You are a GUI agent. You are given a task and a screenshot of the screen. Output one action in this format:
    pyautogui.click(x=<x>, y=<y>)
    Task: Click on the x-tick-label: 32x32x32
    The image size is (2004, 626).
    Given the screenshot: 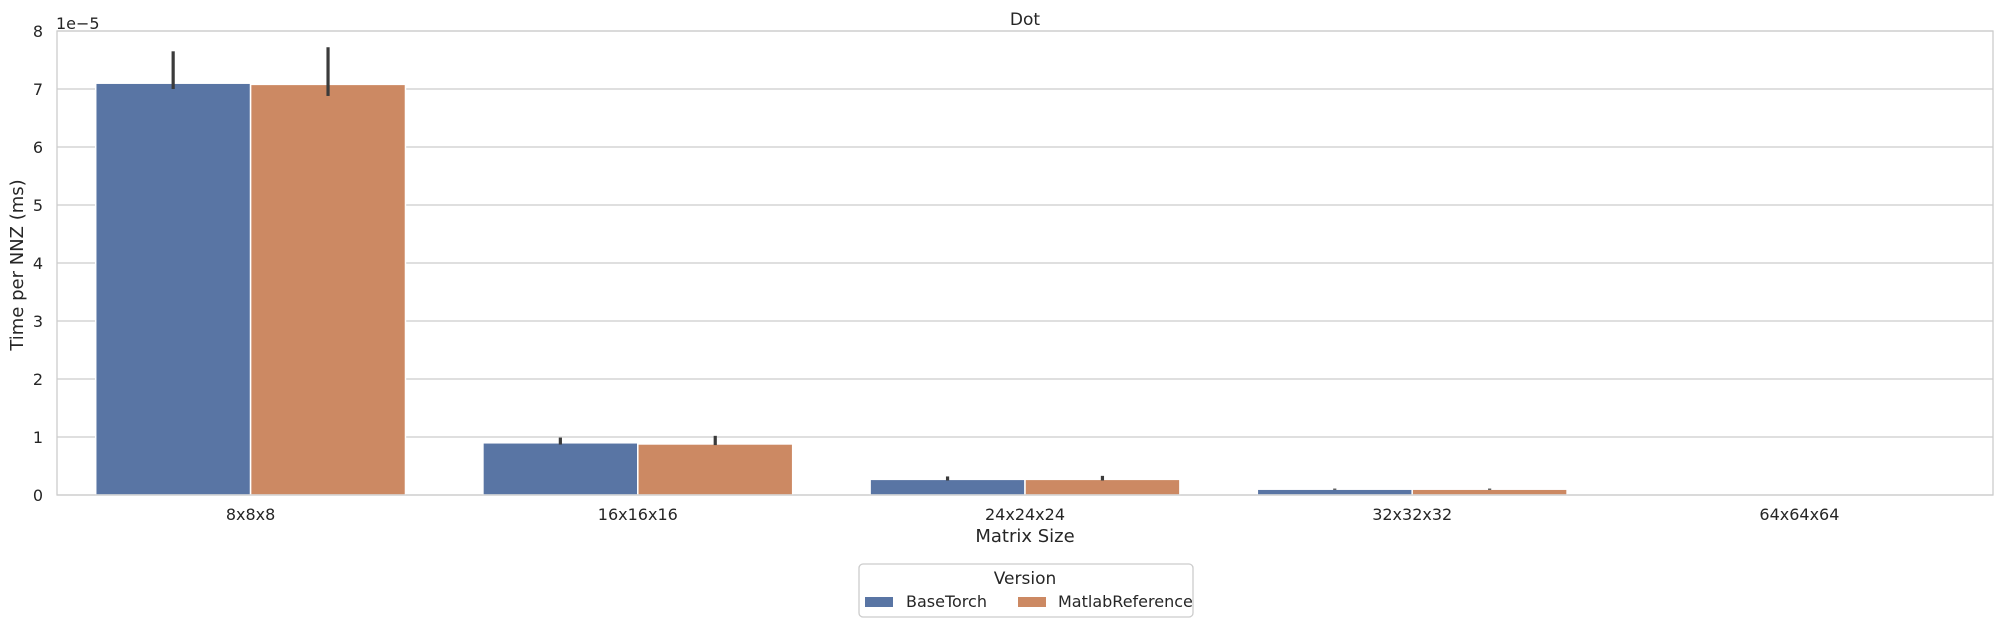 What is the action you would take?
    pyautogui.click(x=1412, y=514)
    